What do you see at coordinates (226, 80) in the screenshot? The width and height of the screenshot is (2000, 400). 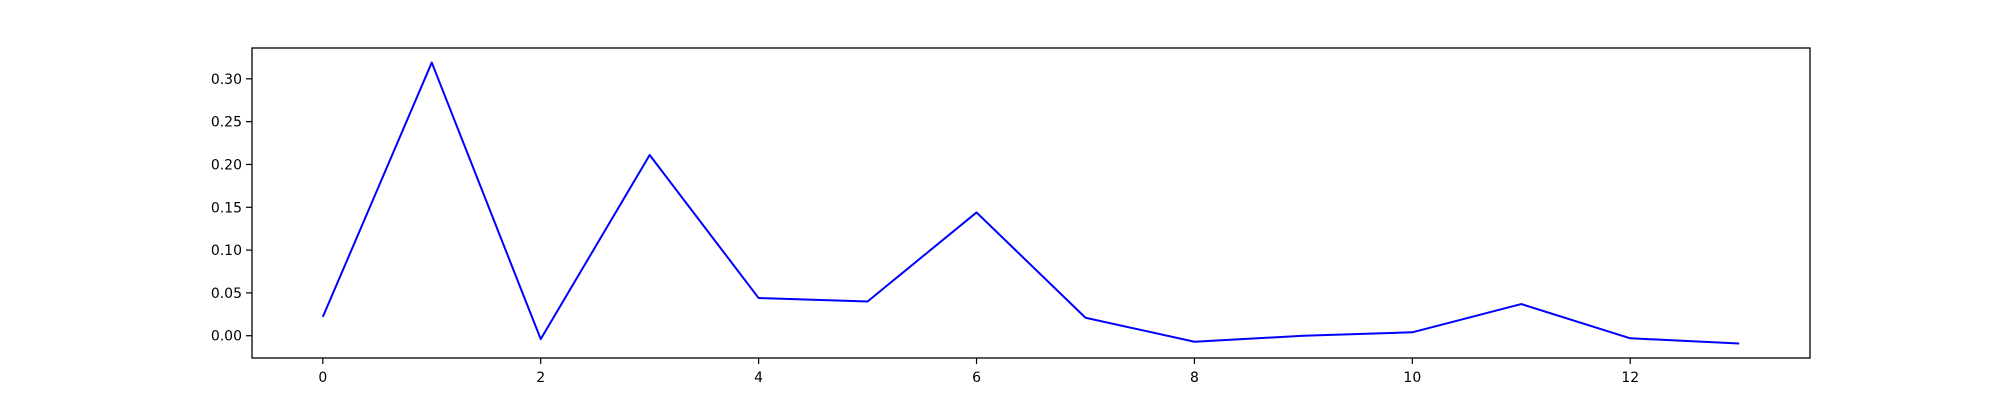 I see `y-tick-label: 0.30` at bounding box center [226, 80].